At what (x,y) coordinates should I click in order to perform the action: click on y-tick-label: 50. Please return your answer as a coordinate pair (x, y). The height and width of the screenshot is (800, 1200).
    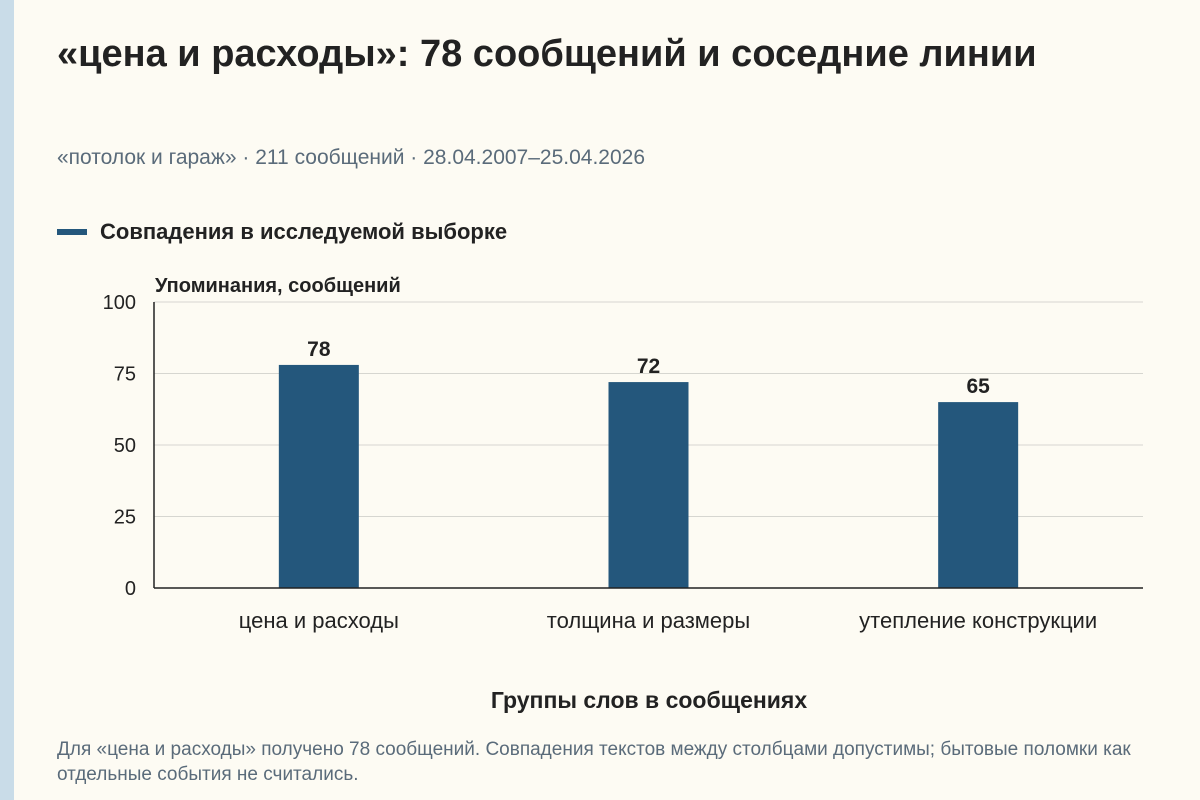
    Looking at the image, I should click on (125, 446).